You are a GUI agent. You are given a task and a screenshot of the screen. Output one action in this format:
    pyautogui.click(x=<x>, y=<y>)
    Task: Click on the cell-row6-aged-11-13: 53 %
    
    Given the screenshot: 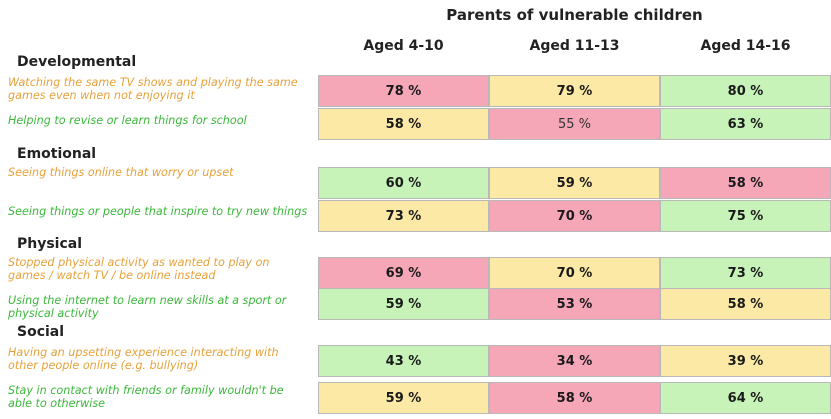 What is the action you would take?
    pyautogui.click(x=574, y=304)
    